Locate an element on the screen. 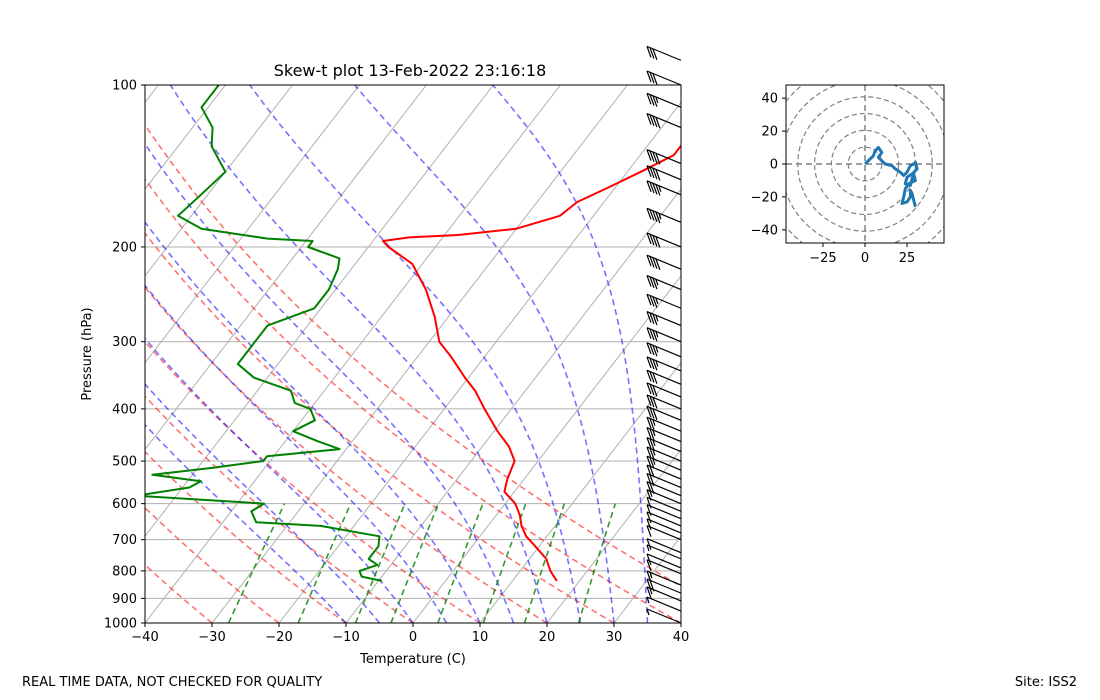 The width and height of the screenshot is (1100, 700). wind-barbs is located at coordinates (664, 334).